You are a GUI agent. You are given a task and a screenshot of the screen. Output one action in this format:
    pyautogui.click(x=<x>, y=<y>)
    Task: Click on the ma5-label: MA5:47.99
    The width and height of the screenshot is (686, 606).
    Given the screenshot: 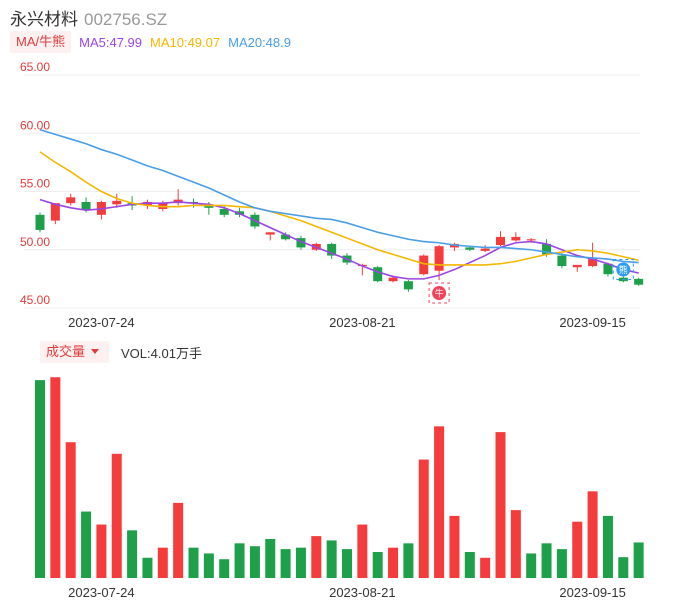 What is the action you would take?
    pyautogui.click(x=110, y=42)
    